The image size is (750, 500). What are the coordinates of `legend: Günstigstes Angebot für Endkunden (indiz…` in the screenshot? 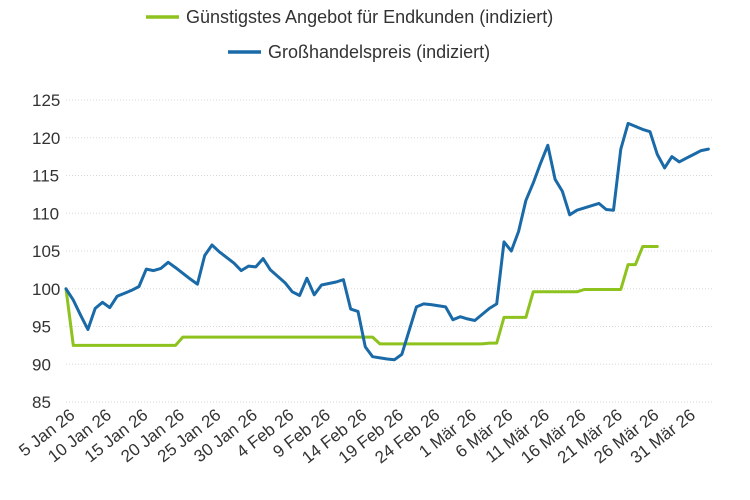 It's located at (349, 34).